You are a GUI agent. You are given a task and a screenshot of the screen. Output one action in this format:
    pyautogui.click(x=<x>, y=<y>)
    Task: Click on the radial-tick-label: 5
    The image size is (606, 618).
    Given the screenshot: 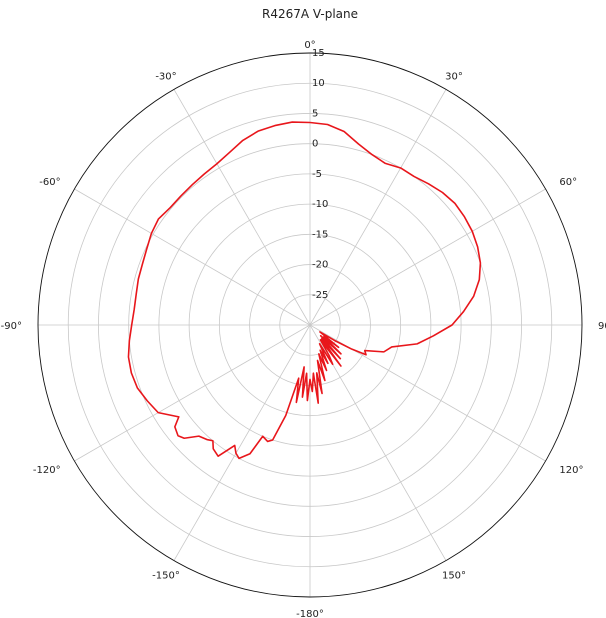 What is the action you would take?
    pyautogui.click(x=315, y=113)
    